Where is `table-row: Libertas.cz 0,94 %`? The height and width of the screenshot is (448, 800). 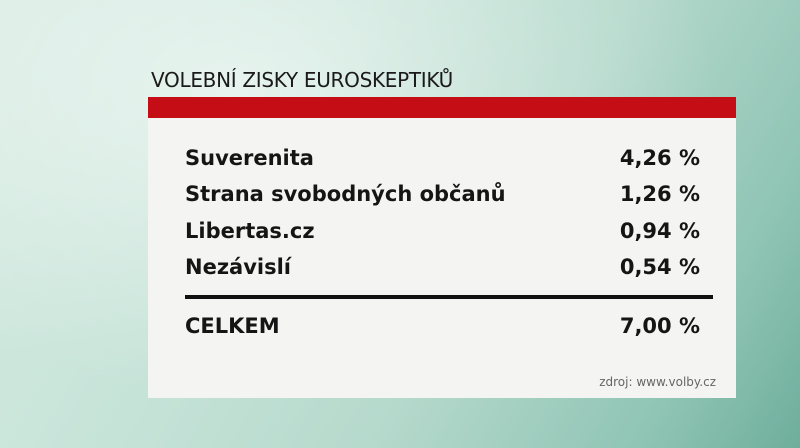
table-row: Libertas.cz 0,94 % is located at coordinates (442, 234).